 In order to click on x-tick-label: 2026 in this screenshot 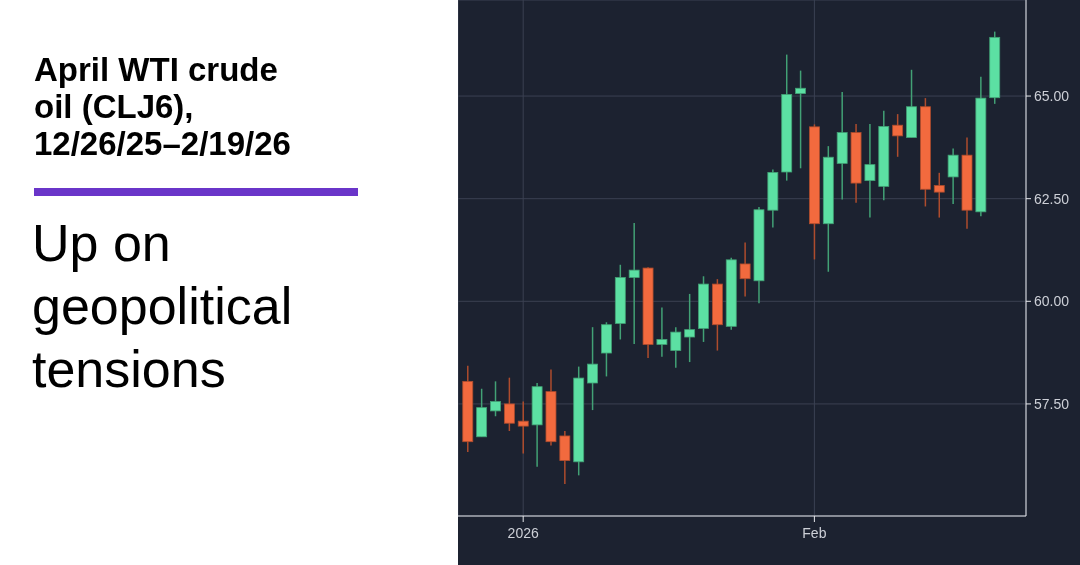, I will do `click(523, 532)`.